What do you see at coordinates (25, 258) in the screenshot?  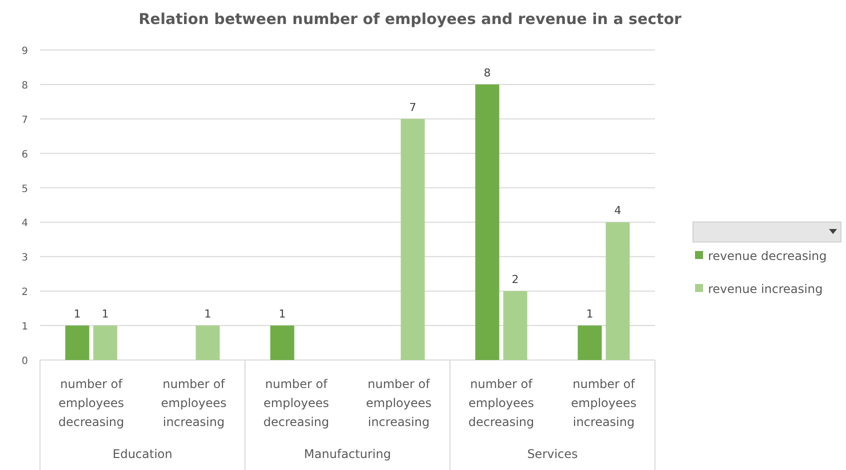 I see `y-tick-label: 3` at bounding box center [25, 258].